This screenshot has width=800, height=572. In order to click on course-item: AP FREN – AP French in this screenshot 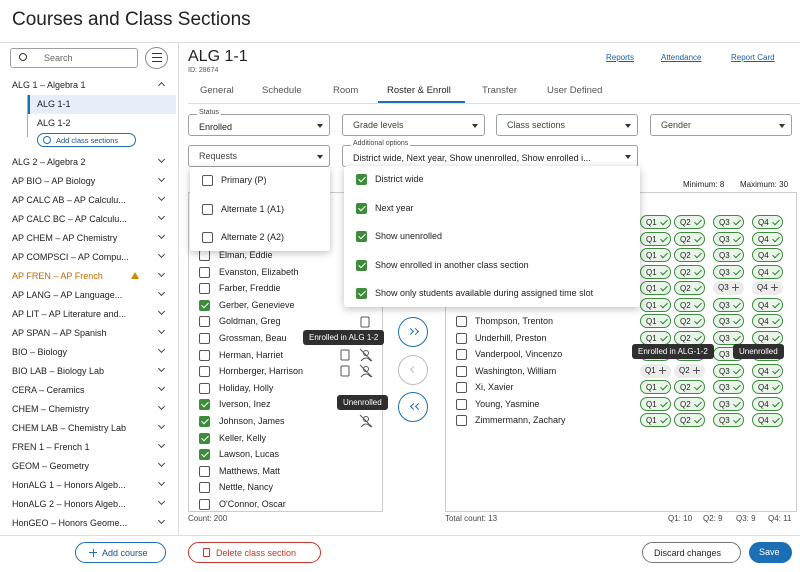, I will do `click(57, 276)`.